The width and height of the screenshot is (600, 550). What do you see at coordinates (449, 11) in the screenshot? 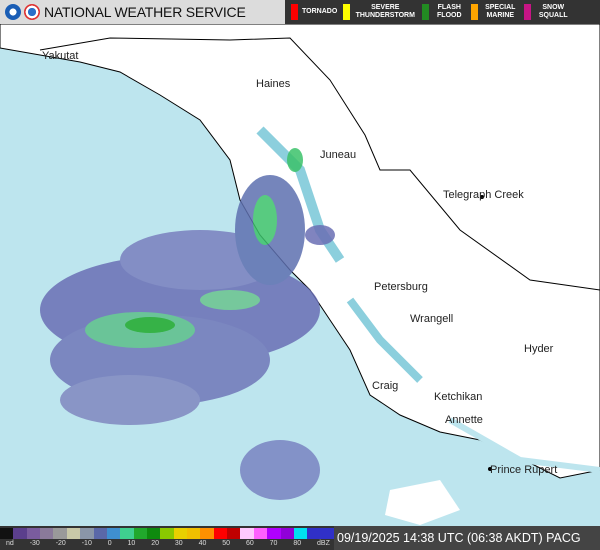
I see `warning-label: FLASH FLOOD` at bounding box center [449, 11].